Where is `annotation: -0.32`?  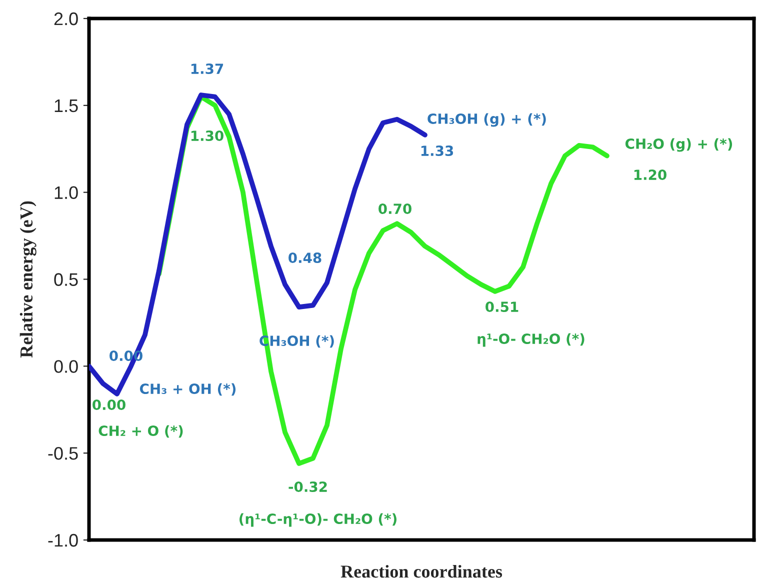 annotation: -0.32 is located at coordinates (307, 487).